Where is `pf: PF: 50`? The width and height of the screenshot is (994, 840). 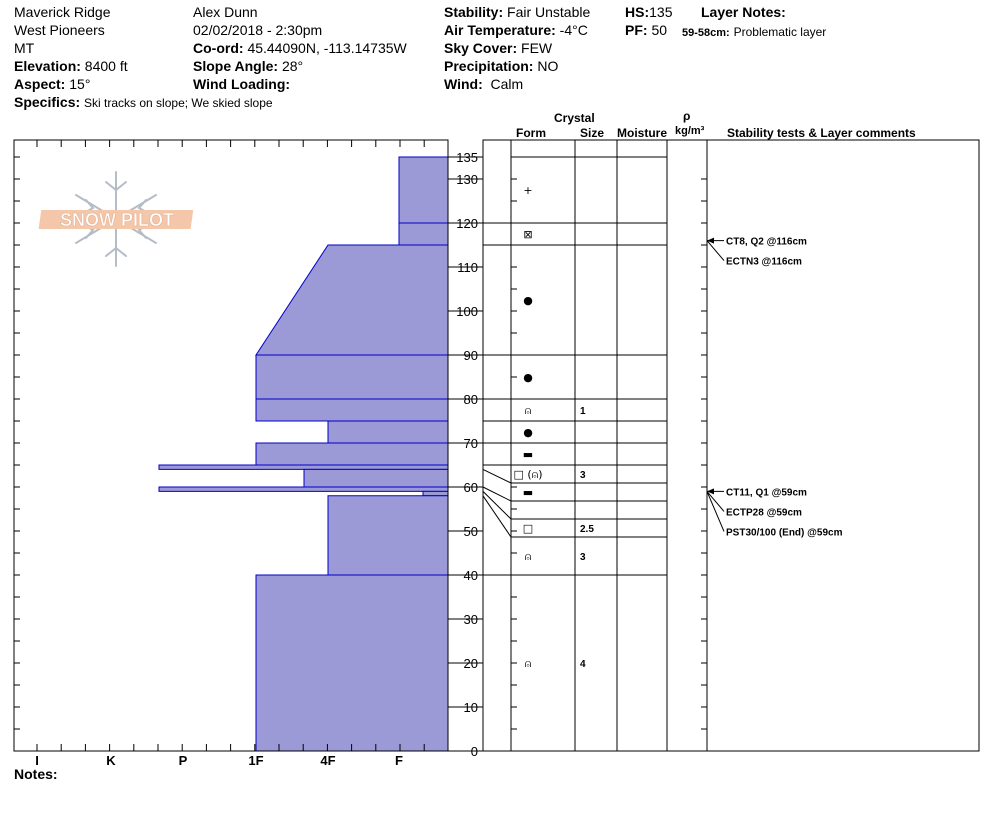
pf: PF: 50 is located at coordinates (646, 30).